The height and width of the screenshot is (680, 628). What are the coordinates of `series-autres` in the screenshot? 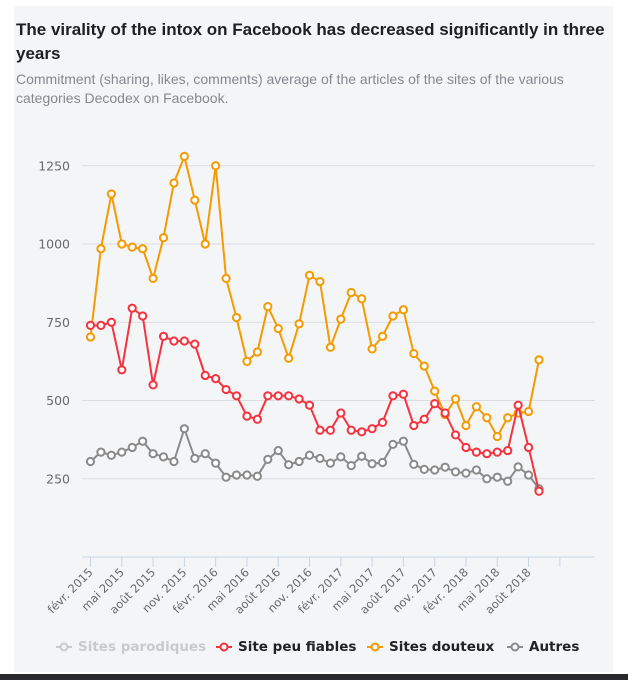 It's located at (314, 459).